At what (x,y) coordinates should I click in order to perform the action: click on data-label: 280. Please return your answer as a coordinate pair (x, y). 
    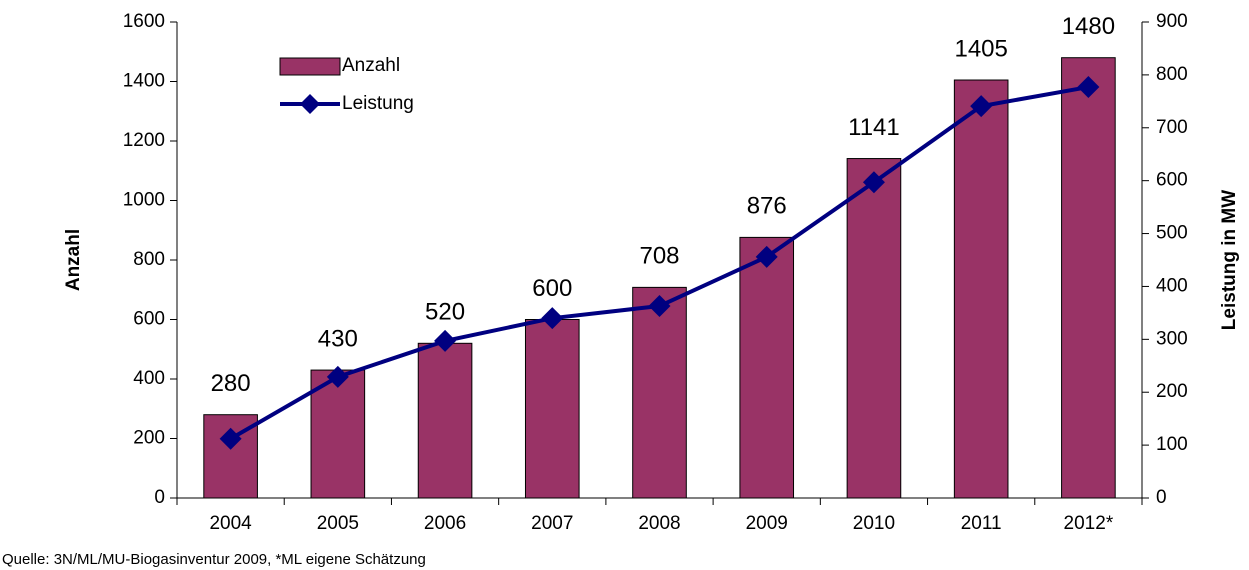
    Looking at the image, I should click on (231, 383).